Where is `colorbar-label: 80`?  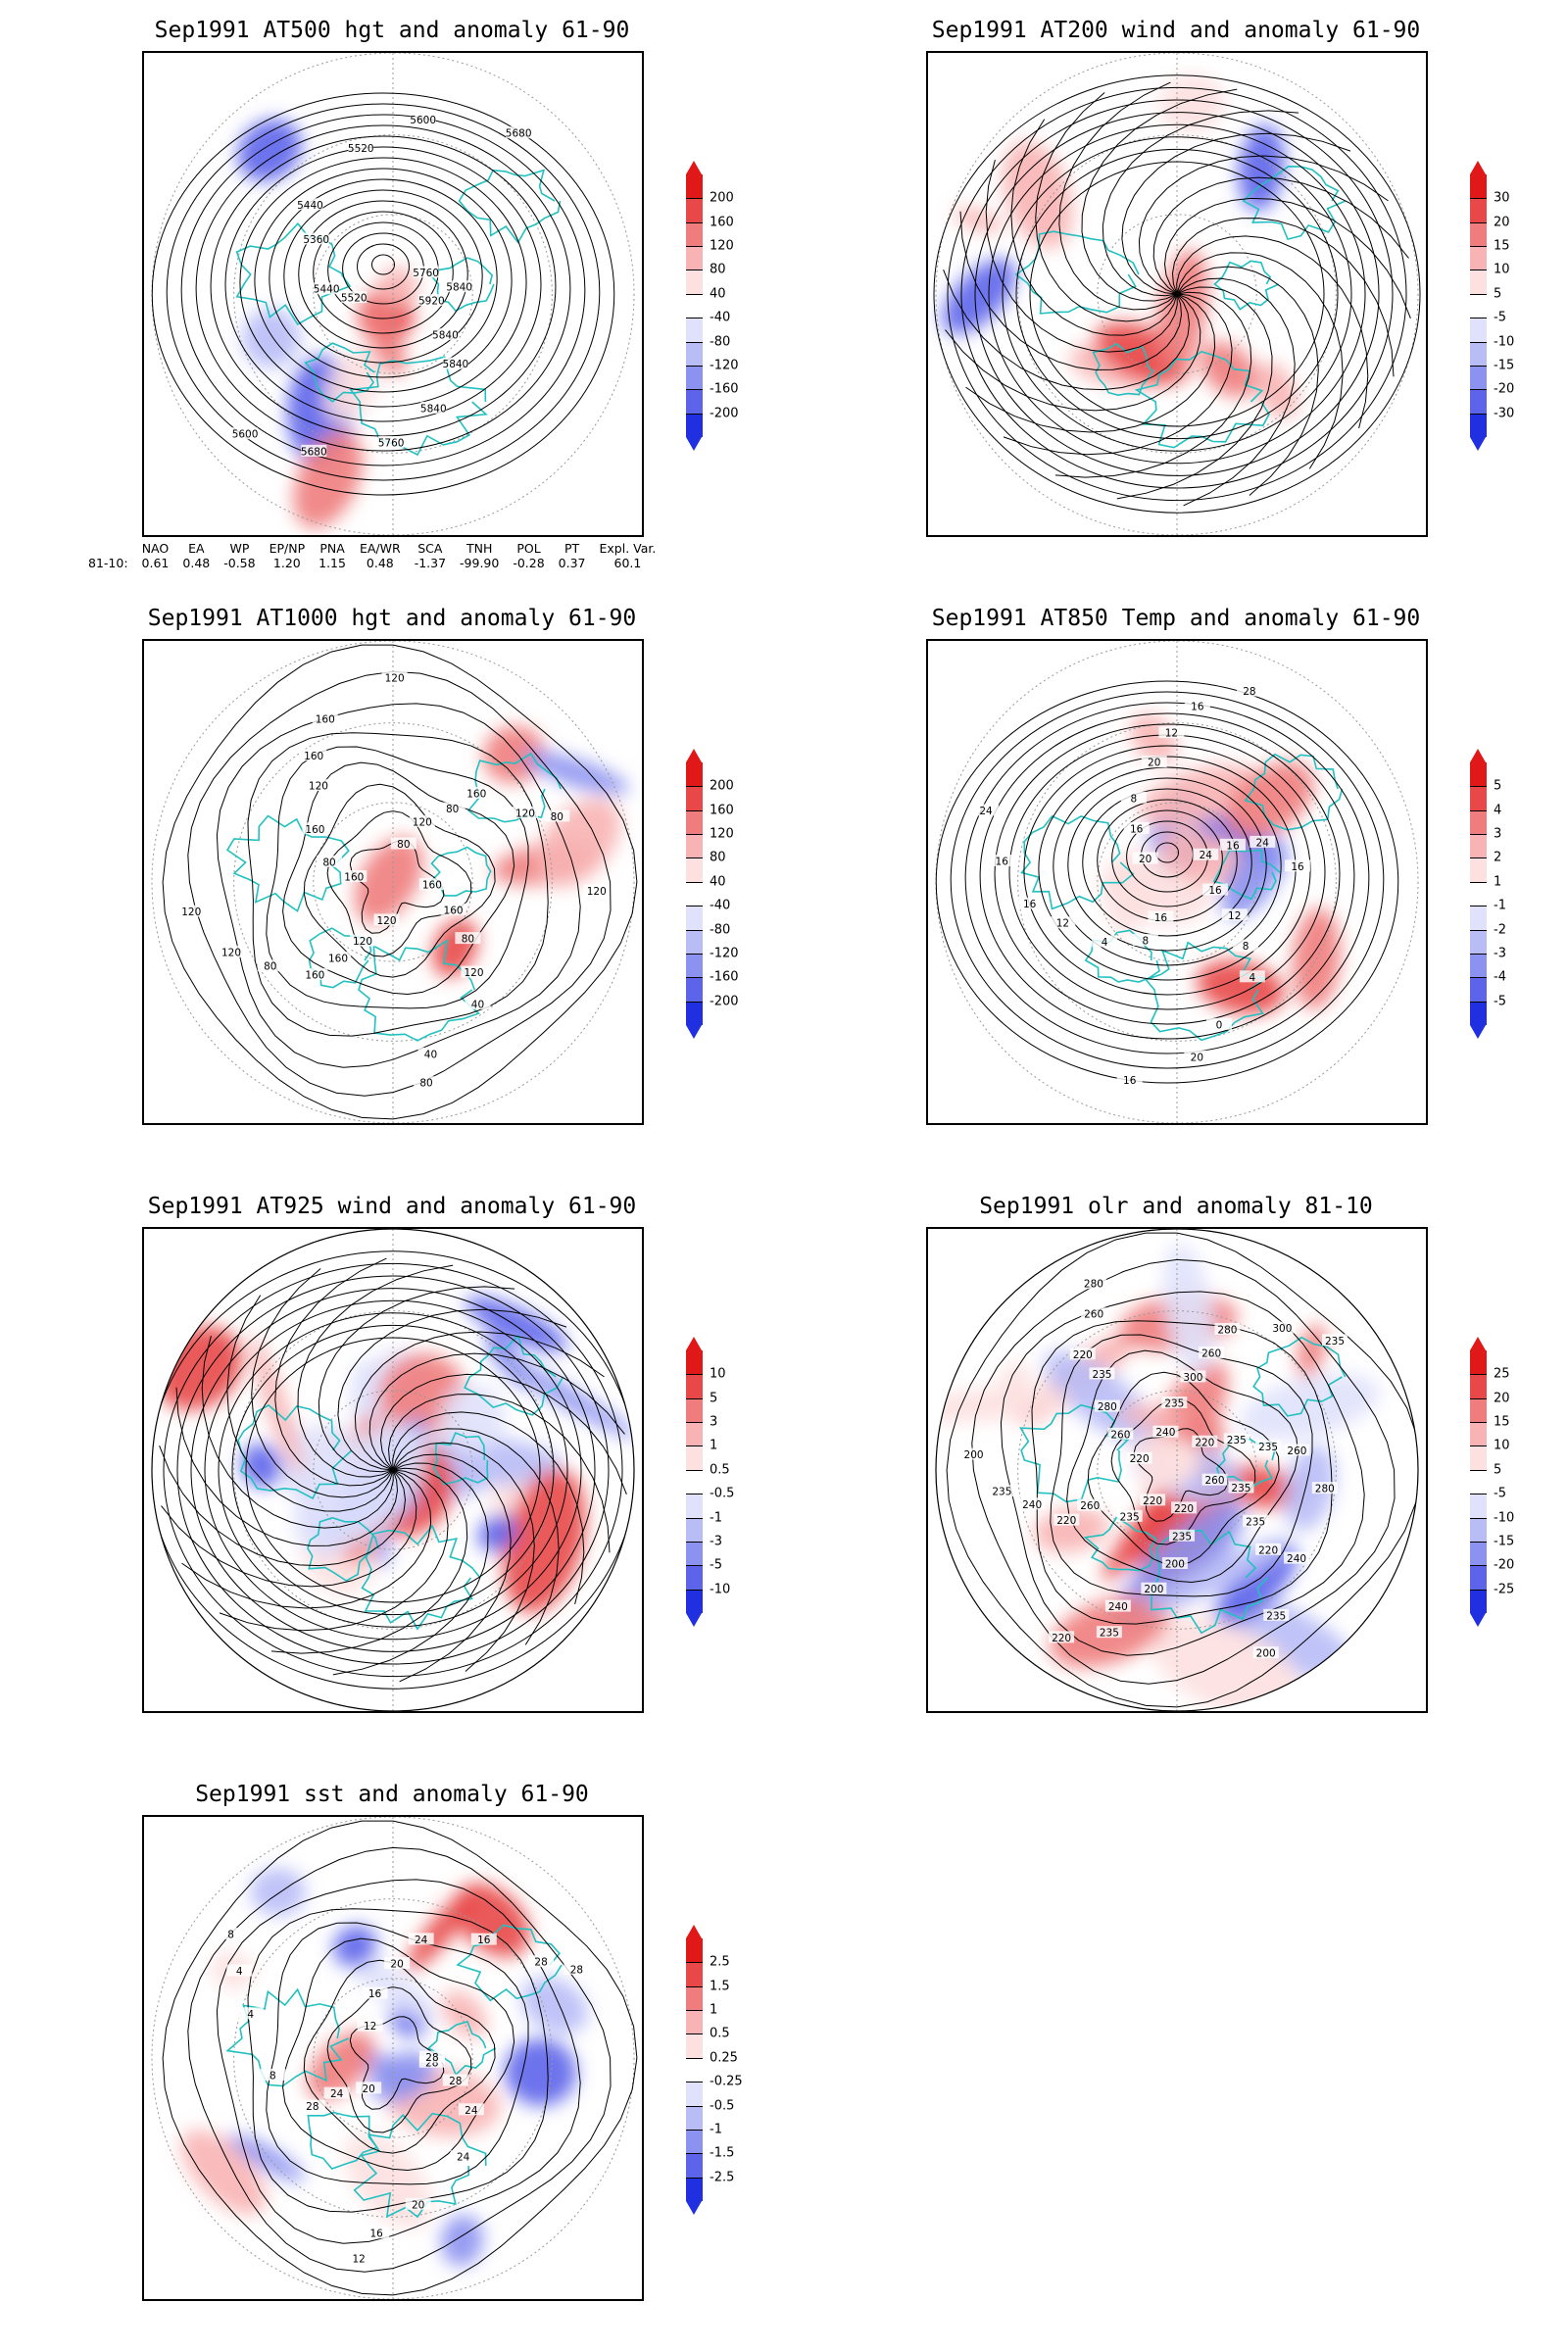
colorbar-label: 80 is located at coordinates (718, 857).